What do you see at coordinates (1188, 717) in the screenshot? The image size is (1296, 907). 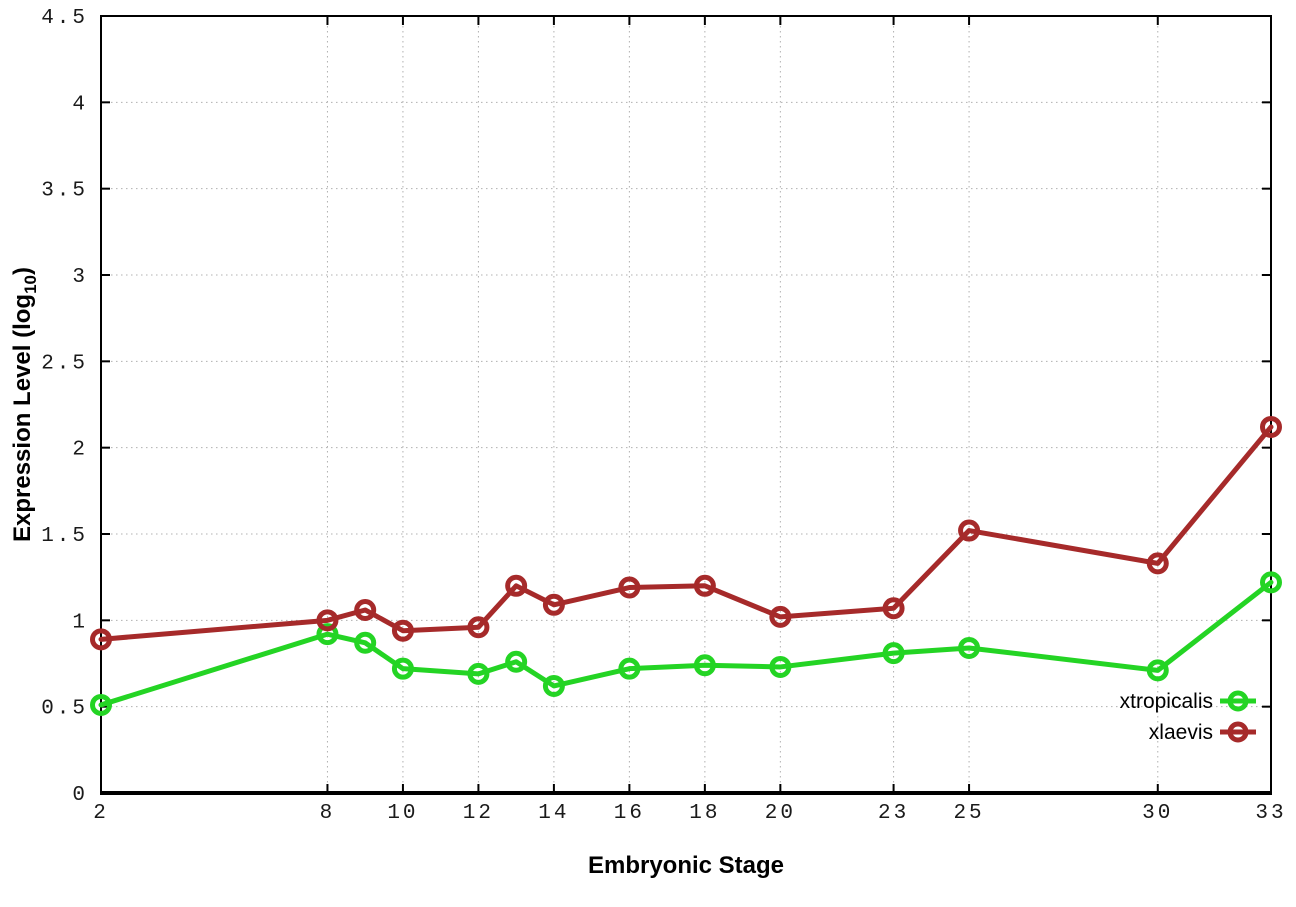 I see `legend: xtropicalis xlaevis` at bounding box center [1188, 717].